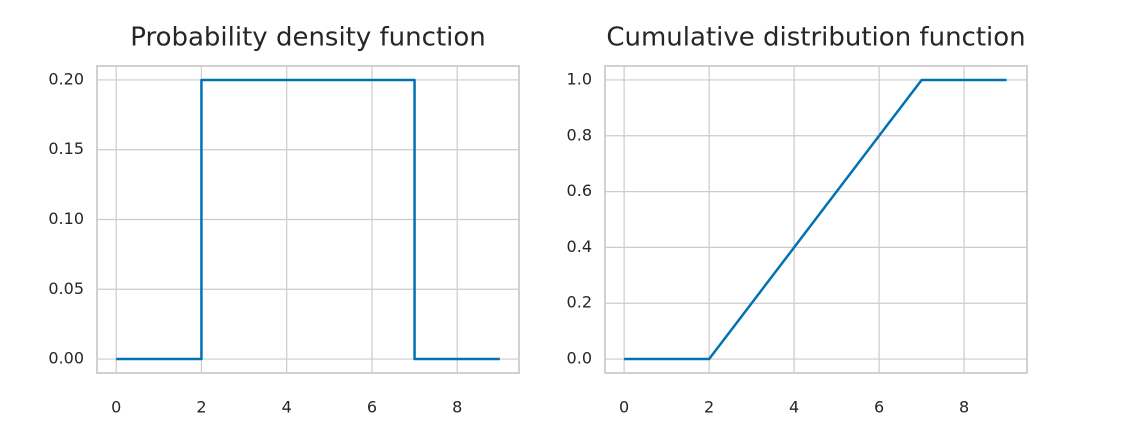 This screenshot has width=1148, height=441. What do you see at coordinates (579, 302) in the screenshot?
I see `y-tick-label: 0.2` at bounding box center [579, 302].